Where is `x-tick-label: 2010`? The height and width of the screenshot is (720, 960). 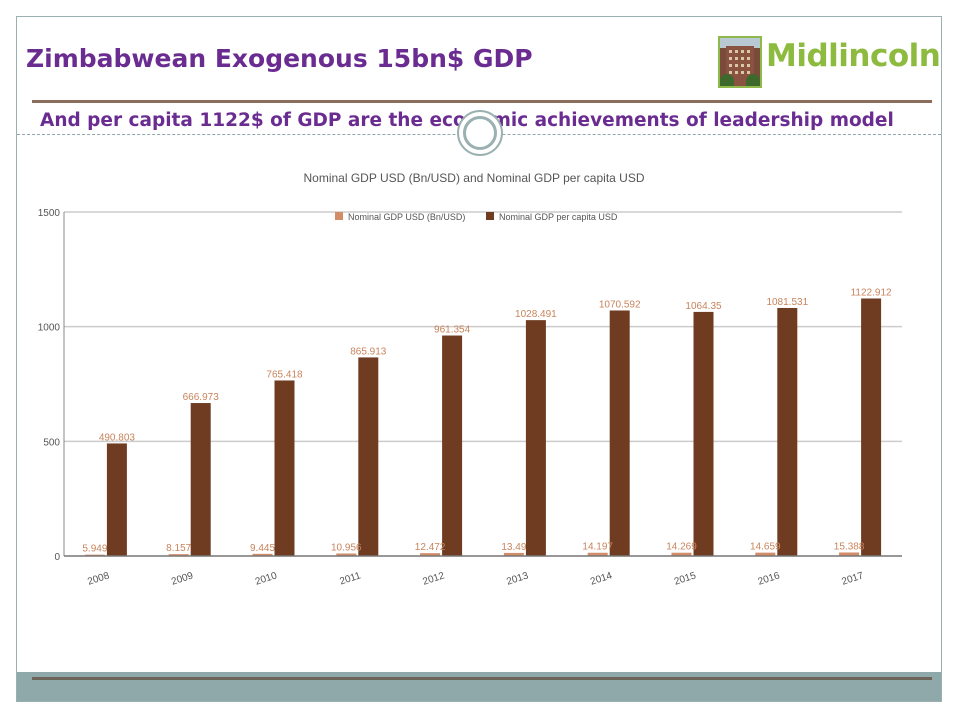
x-tick-label: 2010 is located at coordinates (266, 578).